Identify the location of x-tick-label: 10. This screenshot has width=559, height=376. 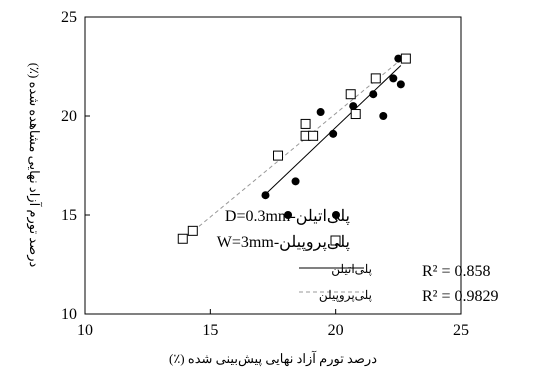
(85, 330).